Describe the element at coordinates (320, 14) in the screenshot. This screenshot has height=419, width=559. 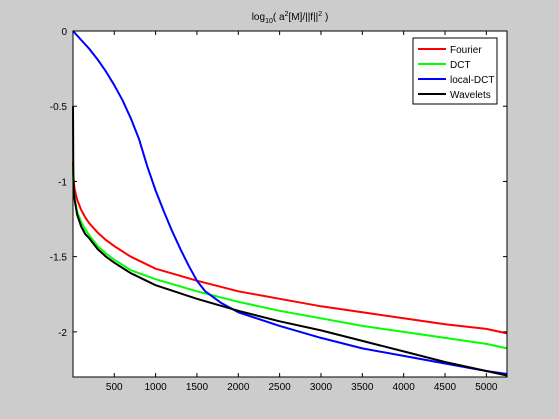
I see `title-superscript-2: 2` at that location.